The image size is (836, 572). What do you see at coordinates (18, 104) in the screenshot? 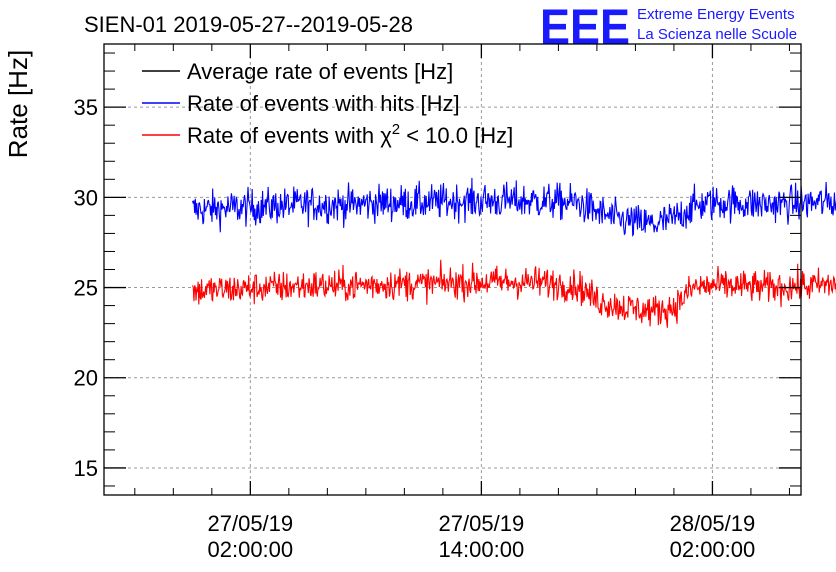
I see `y-axis-label: Rate [Hz]` at bounding box center [18, 104].